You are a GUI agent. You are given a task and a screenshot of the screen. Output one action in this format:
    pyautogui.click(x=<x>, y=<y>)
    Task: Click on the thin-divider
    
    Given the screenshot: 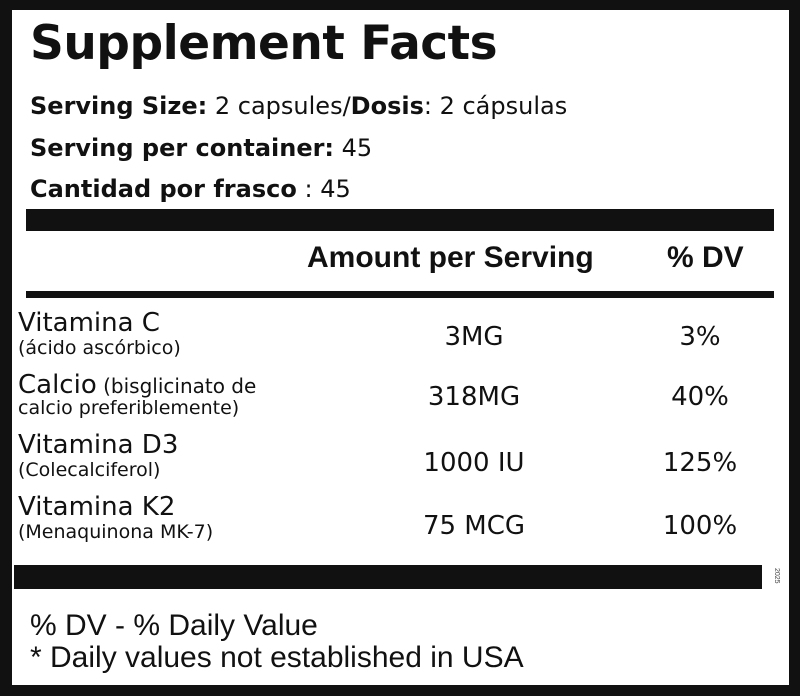 What is the action you would take?
    pyautogui.click(x=400, y=294)
    